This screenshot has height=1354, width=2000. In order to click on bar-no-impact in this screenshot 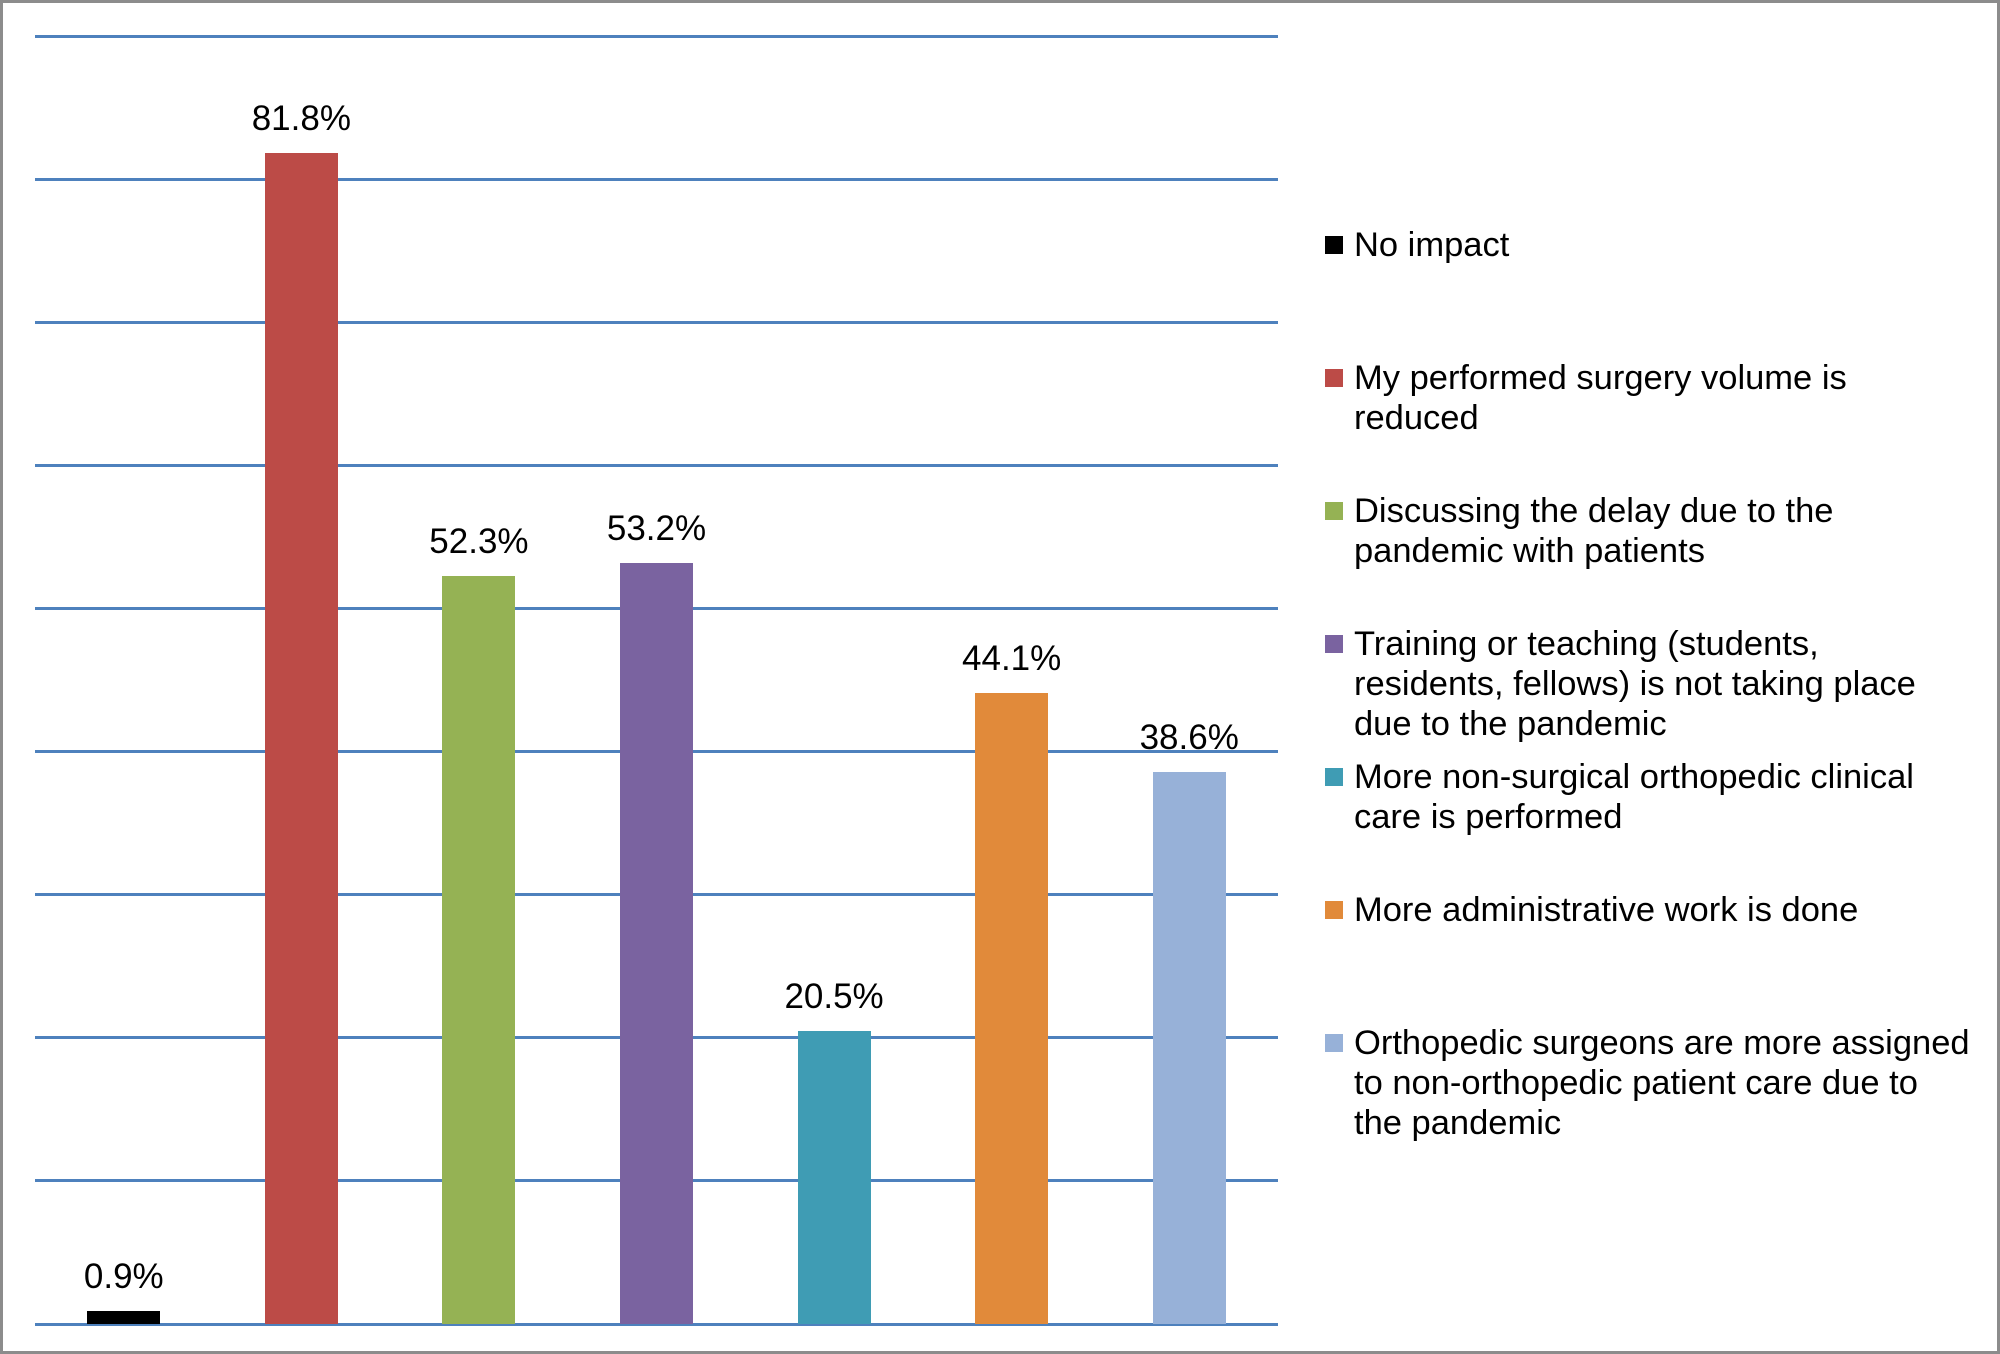, I will do `click(124, 1317)`.